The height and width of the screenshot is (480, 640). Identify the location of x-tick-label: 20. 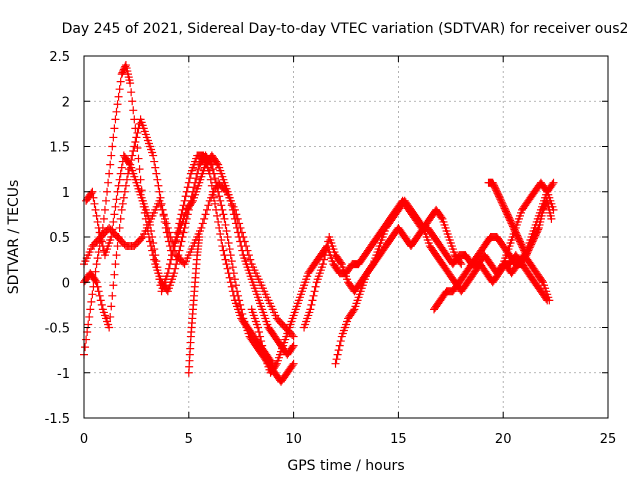
(503, 439).